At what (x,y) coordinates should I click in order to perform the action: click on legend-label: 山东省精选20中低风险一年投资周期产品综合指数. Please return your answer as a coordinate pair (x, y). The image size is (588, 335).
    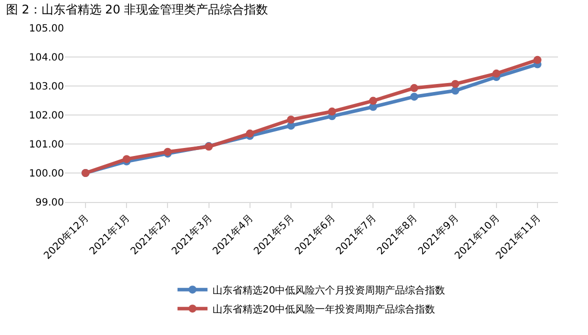
    Looking at the image, I should click on (324, 309).